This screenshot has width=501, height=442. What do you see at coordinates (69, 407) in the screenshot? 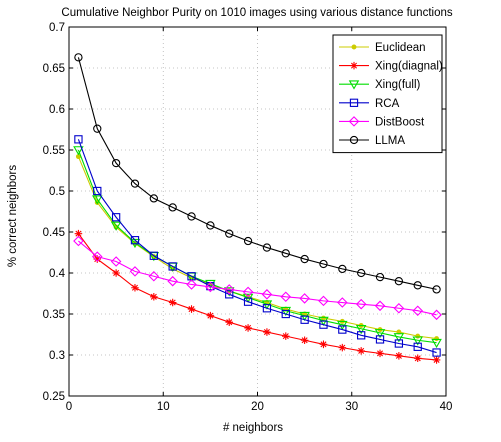
I see `x-tick-label: 0` at bounding box center [69, 407].